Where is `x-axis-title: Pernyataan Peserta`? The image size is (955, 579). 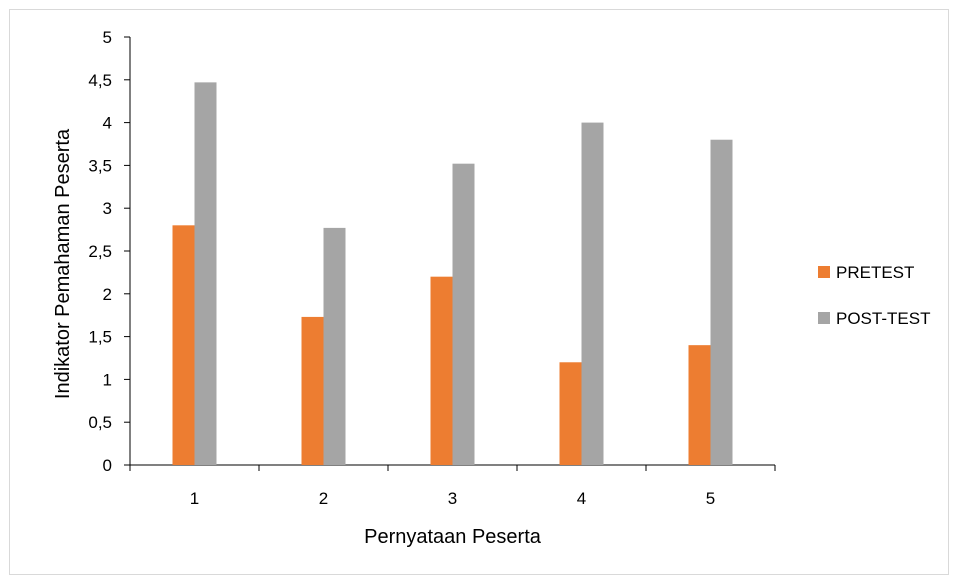 x-axis-title: Pernyataan Peserta is located at coordinates (453, 537).